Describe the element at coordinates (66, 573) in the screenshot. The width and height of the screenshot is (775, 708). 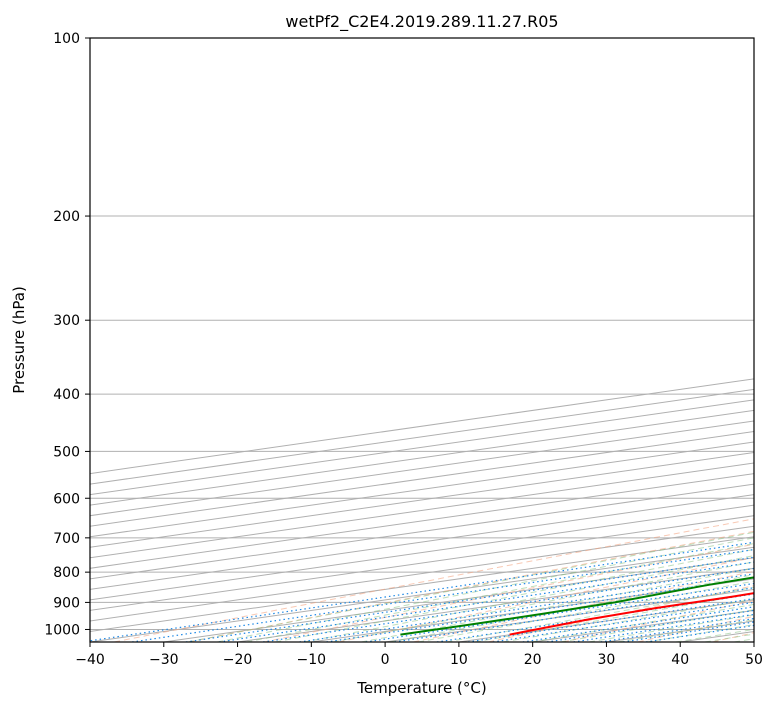
I see `y-tick-label: 800` at that location.